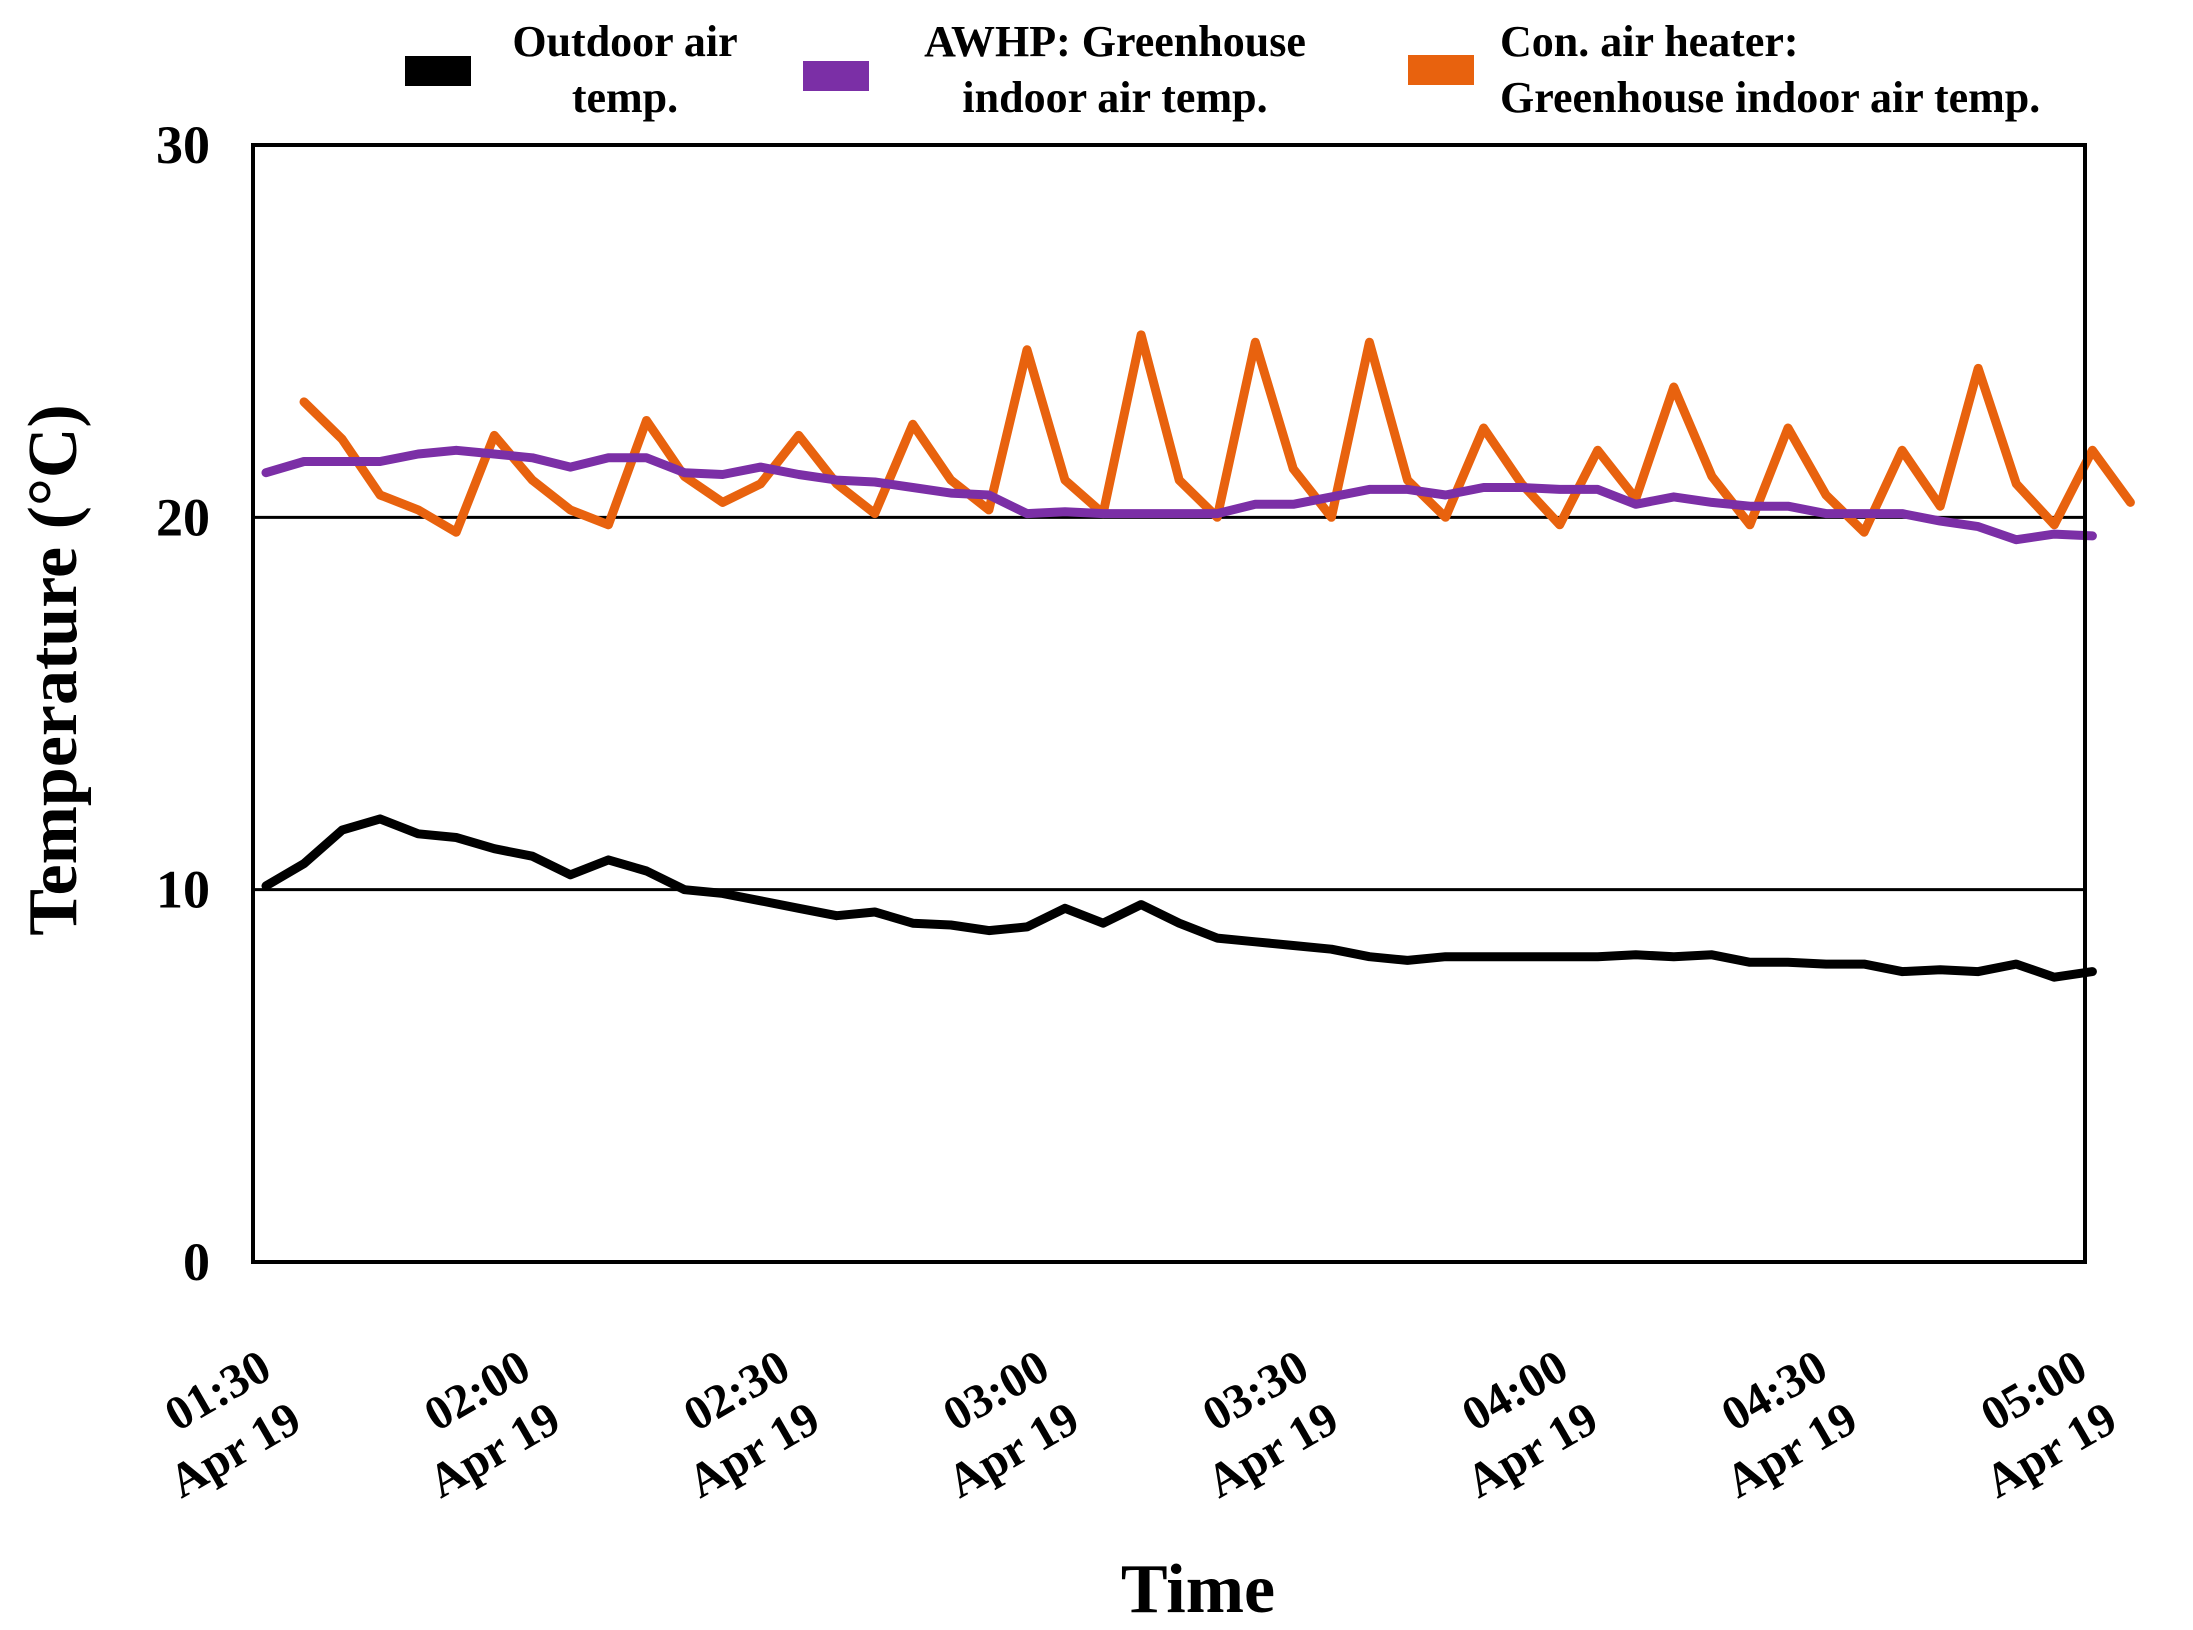 The image size is (2193, 1630). What do you see at coordinates (1217, 433) in the screenshot?
I see `series-conventional-heater-line` at bounding box center [1217, 433].